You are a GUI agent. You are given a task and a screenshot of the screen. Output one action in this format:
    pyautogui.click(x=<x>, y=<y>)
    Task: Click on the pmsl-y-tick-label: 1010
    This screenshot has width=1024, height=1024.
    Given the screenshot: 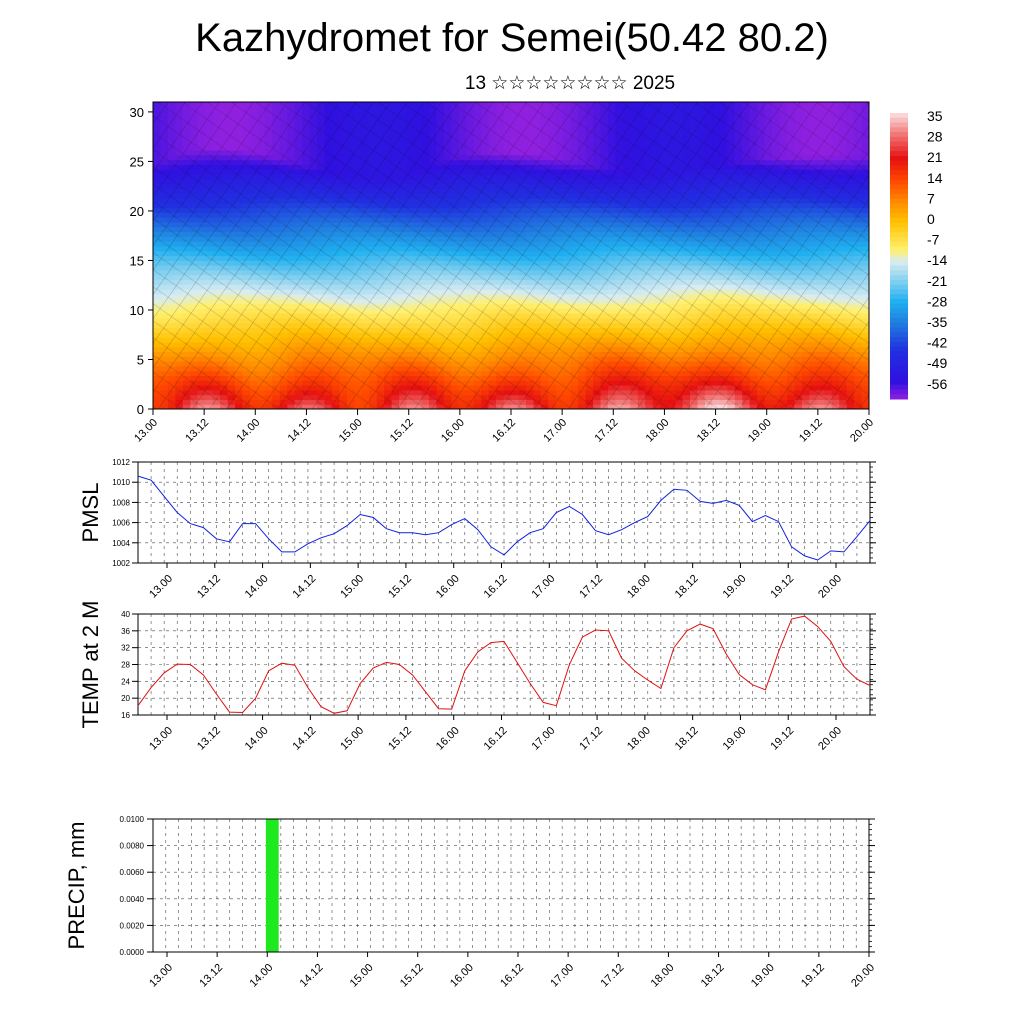 What is the action you would take?
    pyautogui.click(x=121, y=482)
    